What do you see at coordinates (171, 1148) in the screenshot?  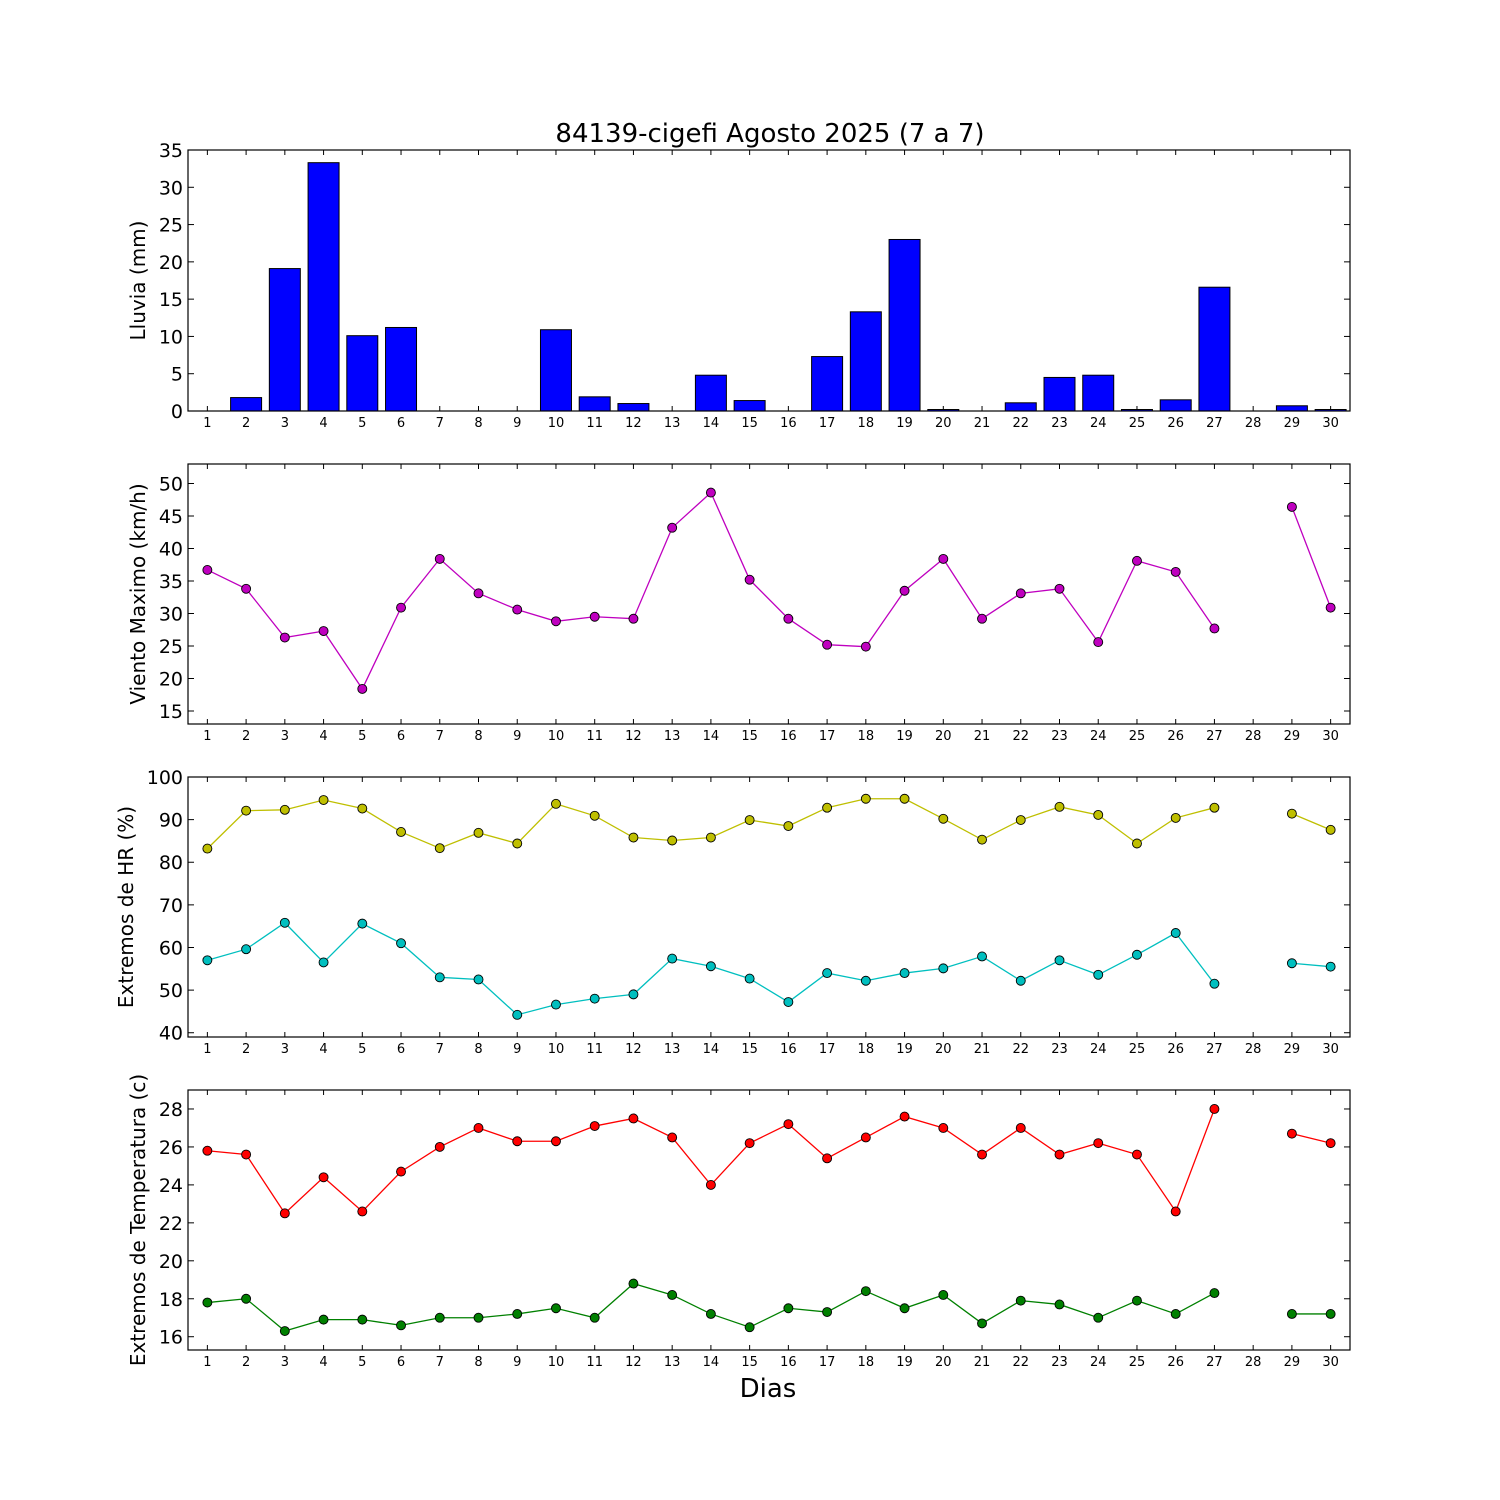 I see `y-tick-label: 26` at bounding box center [171, 1148].